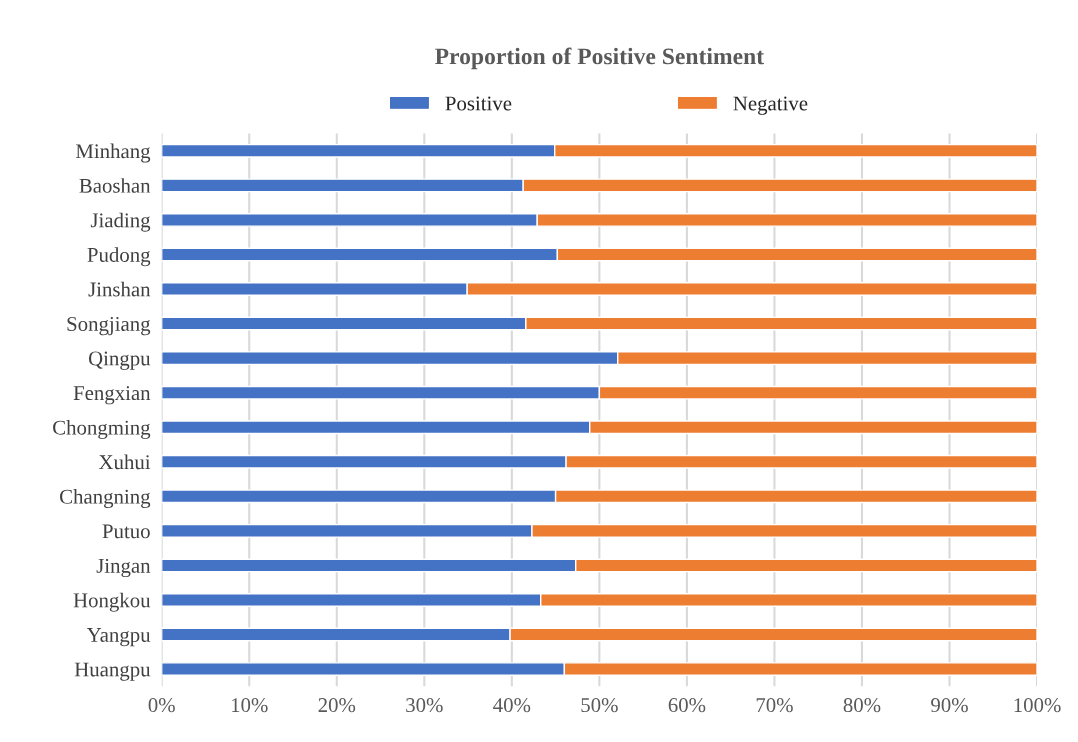  I want to click on x-tick-label: 100%, so click(1037, 705).